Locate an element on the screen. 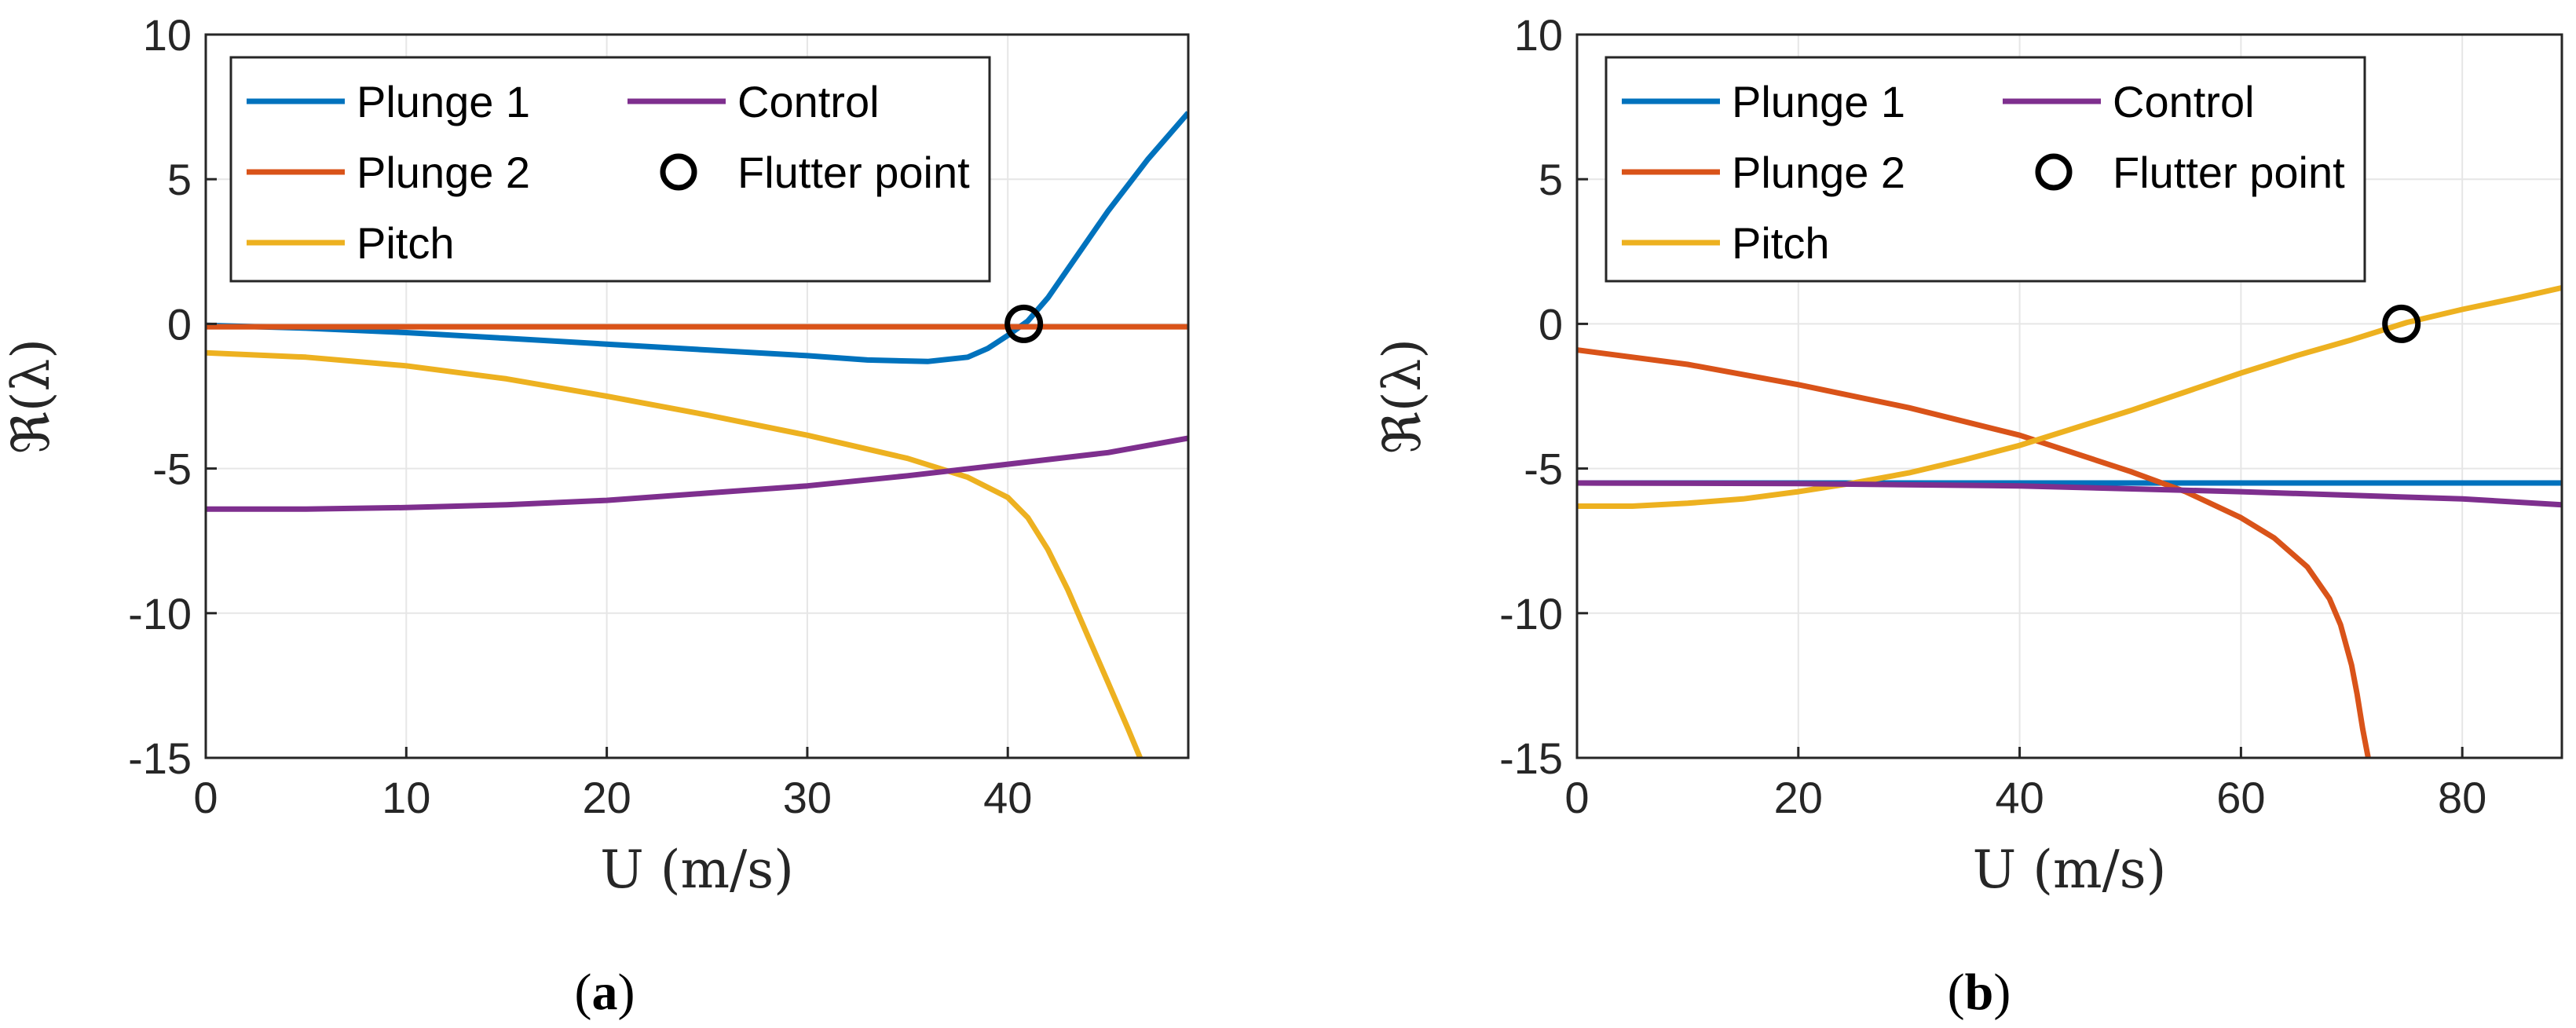  x-tick-label: 60 is located at coordinates (2241, 797).